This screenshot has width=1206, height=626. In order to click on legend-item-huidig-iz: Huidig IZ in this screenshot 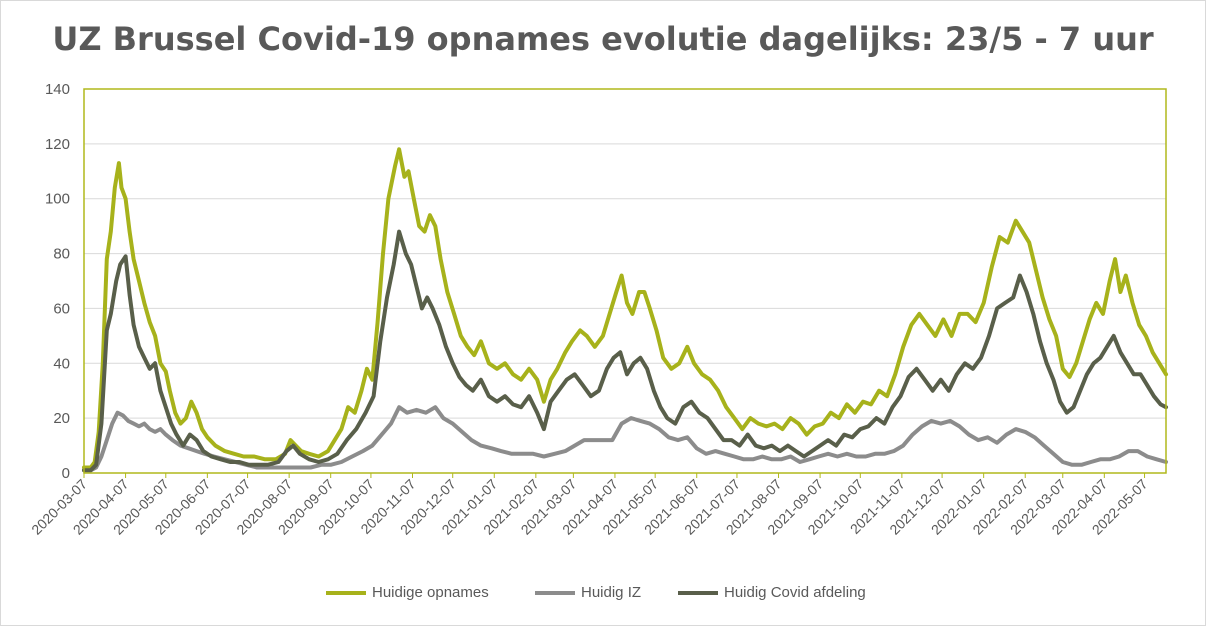, I will do `click(588, 592)`.